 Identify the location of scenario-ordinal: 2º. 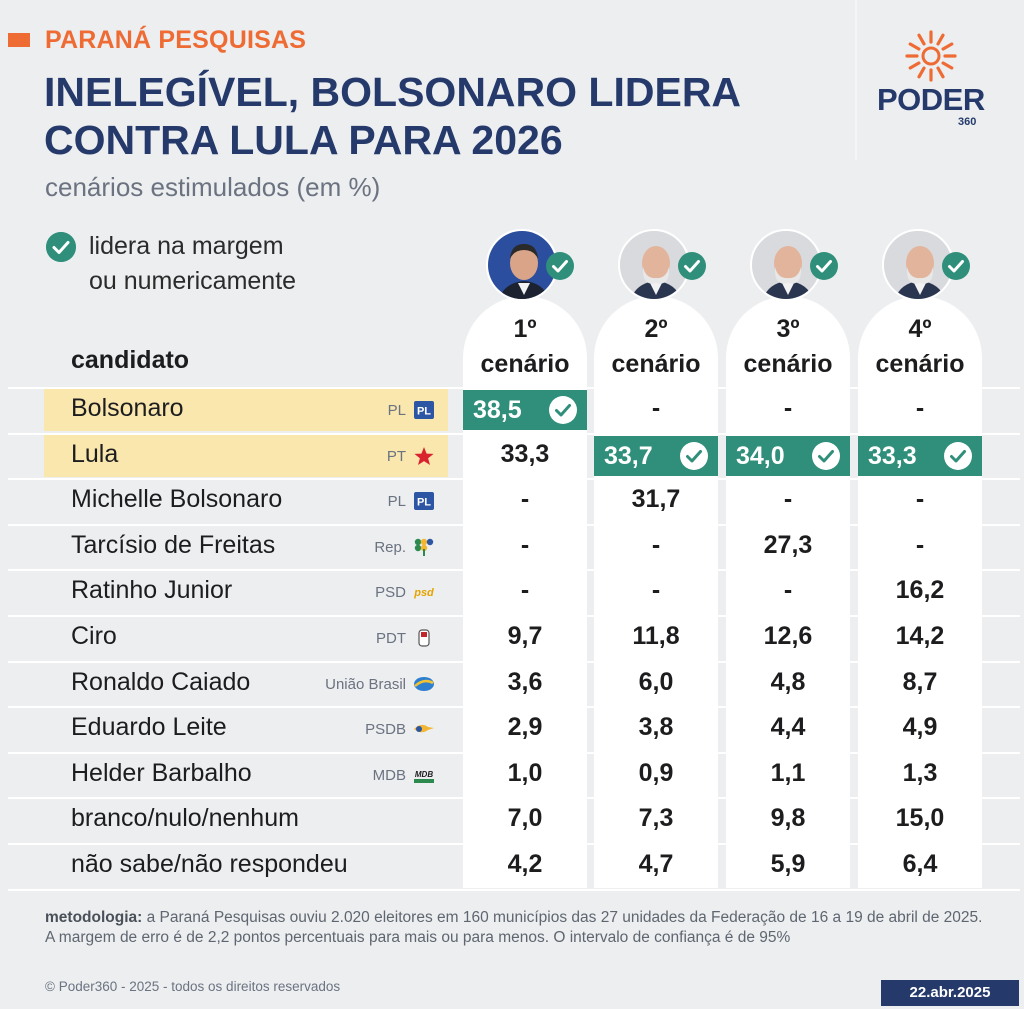
(656, 329).